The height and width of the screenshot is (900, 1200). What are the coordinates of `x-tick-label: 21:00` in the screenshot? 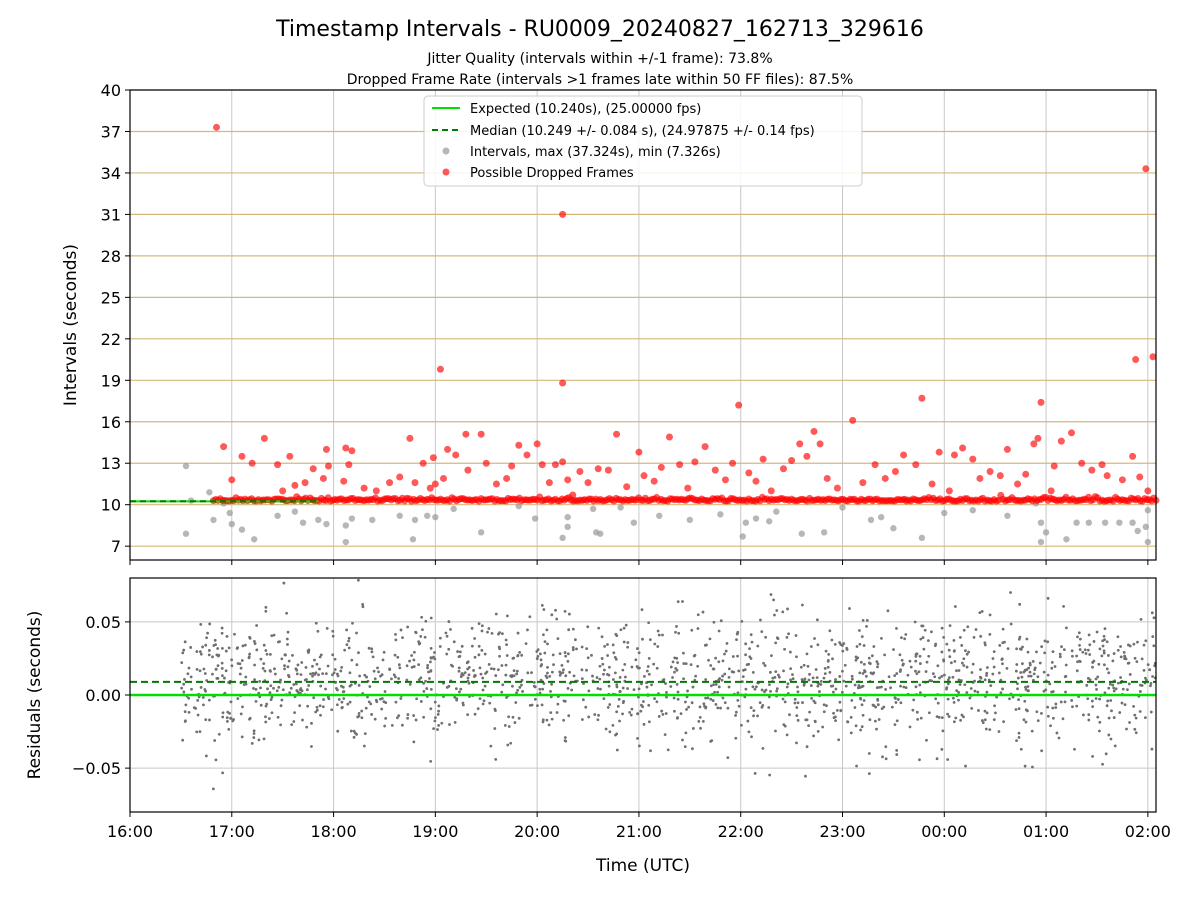 It's located at (639, 831).